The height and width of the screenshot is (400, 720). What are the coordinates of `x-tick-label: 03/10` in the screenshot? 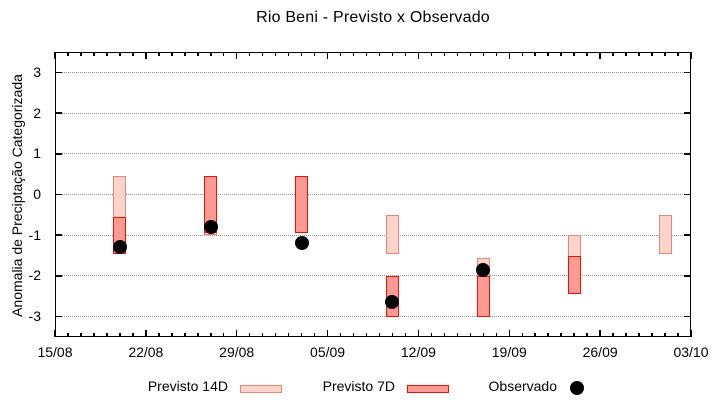 It's located at (691, 352).